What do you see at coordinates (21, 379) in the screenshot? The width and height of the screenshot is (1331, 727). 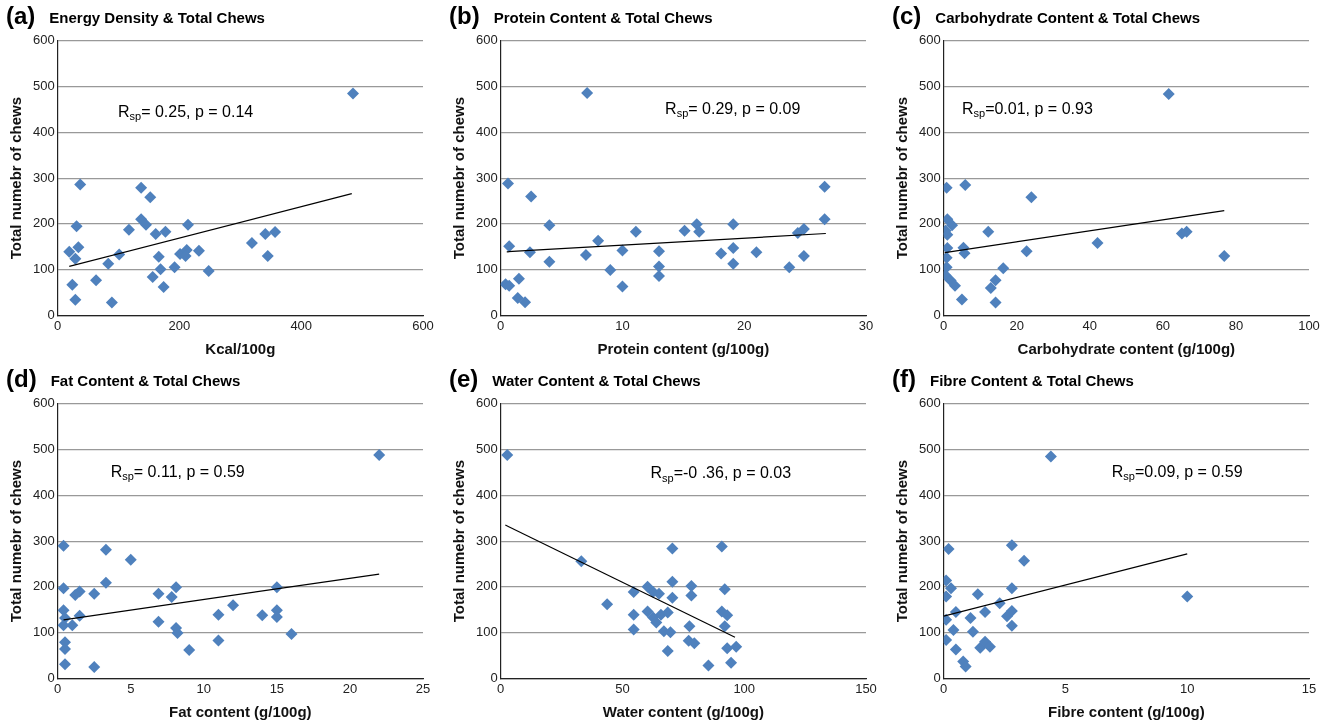 I see `text: (d)` at bounding box center [21, 379].